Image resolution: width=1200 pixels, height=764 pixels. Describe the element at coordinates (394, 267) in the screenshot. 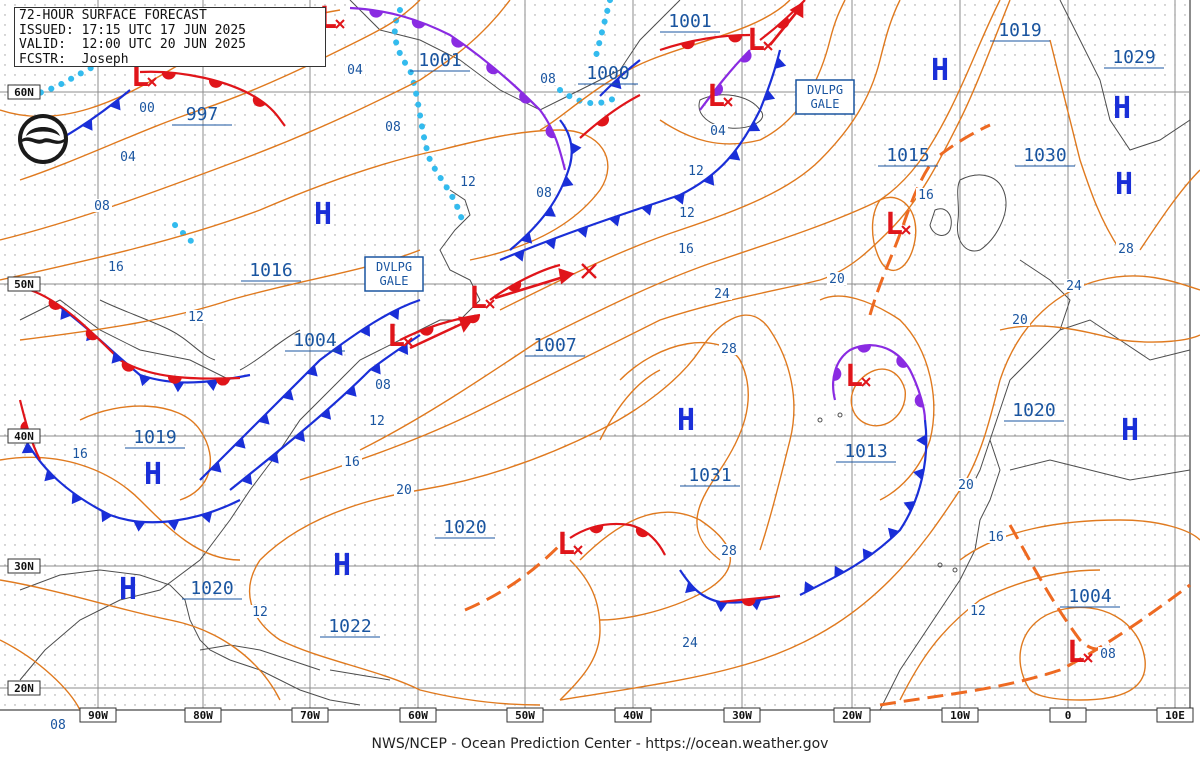

I see `warning-text: DVLPG` at that location.